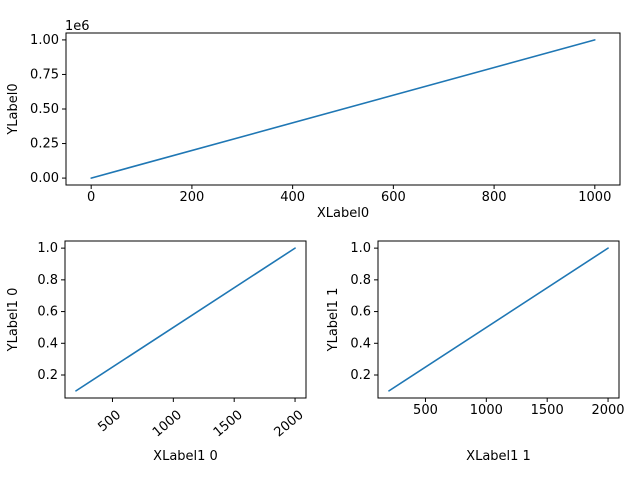 This screenshot has width=640, height=484. What do you see at coordinates (44, 109) in the screenshot?
I see `y-tick-label: 0.50` at bounding box center [44, 109].